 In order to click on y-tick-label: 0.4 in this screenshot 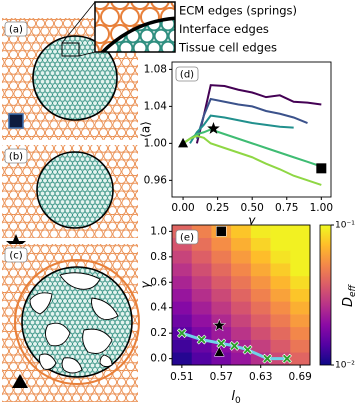, I will do `click(158, 308)`.